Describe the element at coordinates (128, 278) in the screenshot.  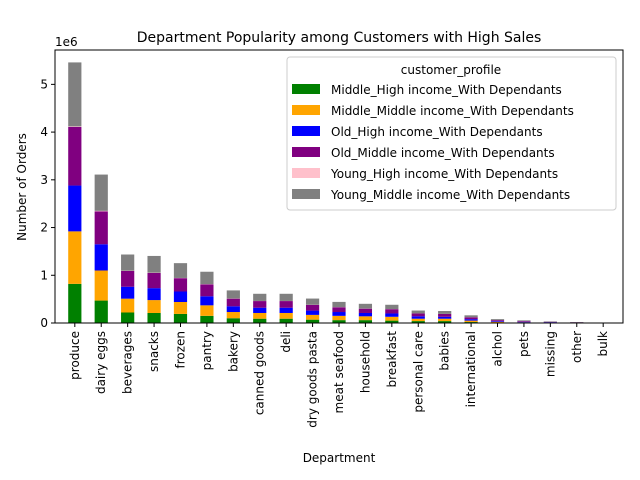
I see `bar-segment-beverages-s3` at that location.